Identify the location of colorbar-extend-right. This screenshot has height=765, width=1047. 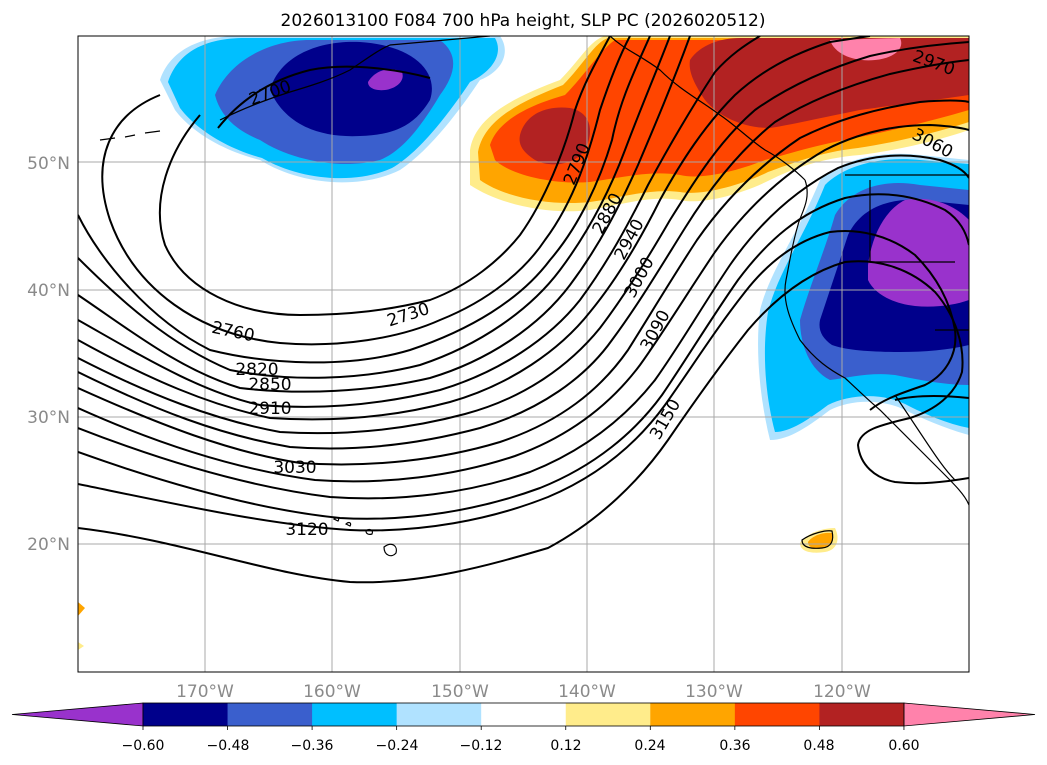
(969, 714).